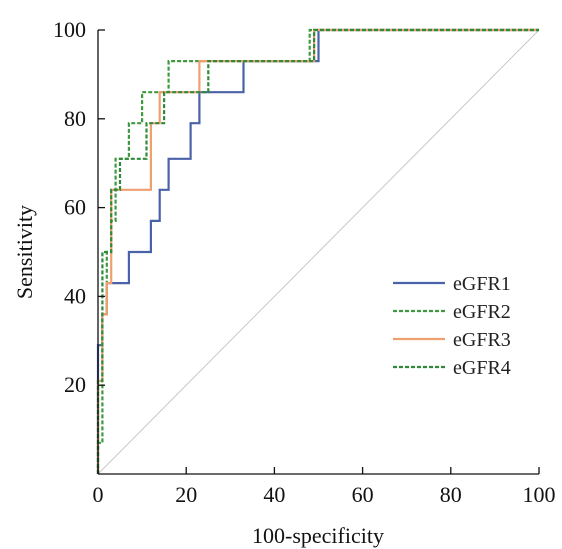 This screenshot has width=562, height=549. I want to click on x-tick-label: 80, so click(451, 494).